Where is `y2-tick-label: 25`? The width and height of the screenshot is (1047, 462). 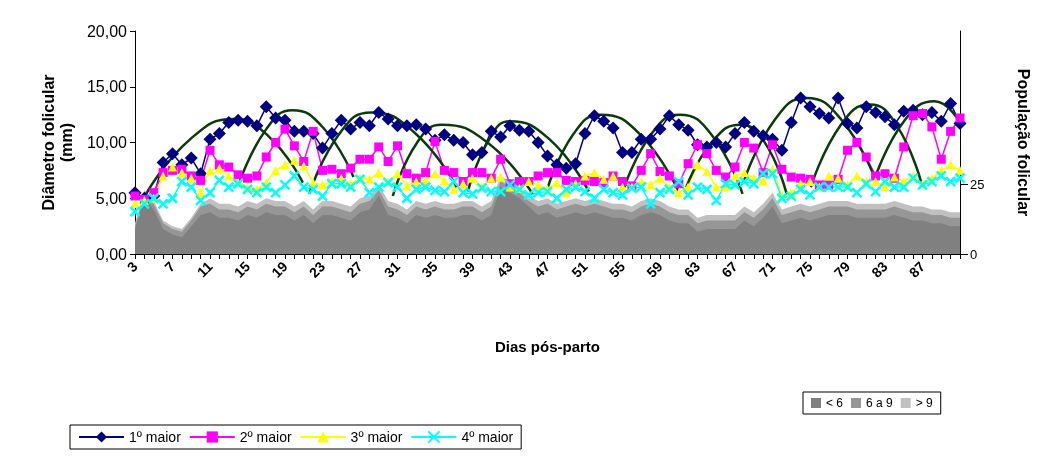 y2-tick-label: 25 is located at coordinates (977, 184).